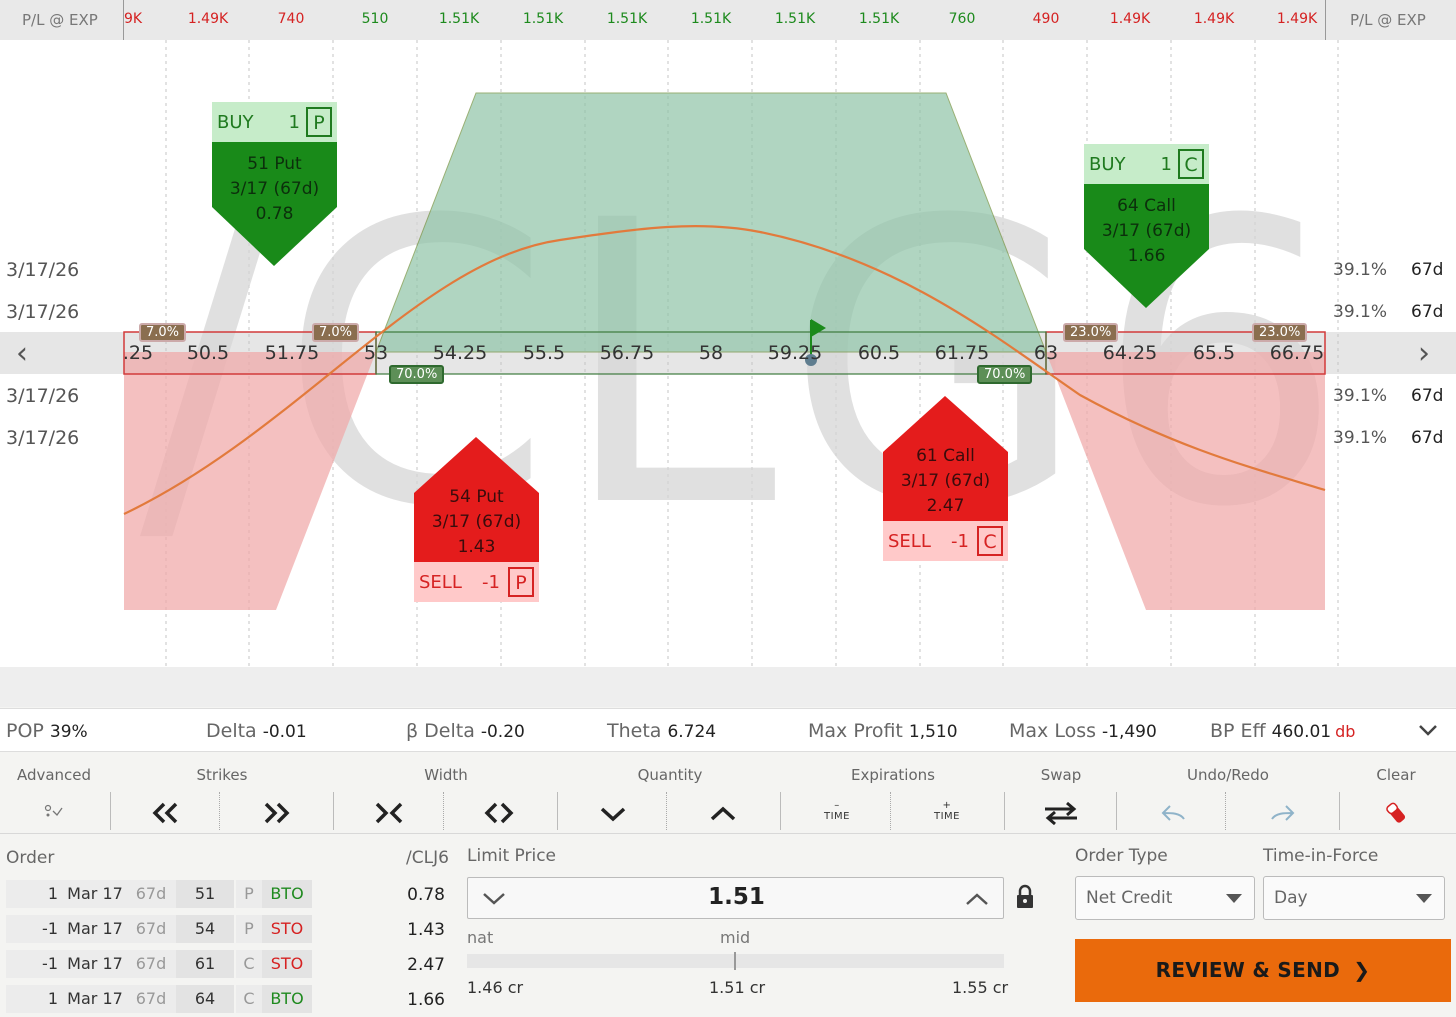 This screenshot has height=1017, width=1456. What do you see at coordinates (1388, 20) in the screenshot?
I see `pl-label-right: P/L @ EXP` at bounding box center [1388, 20].